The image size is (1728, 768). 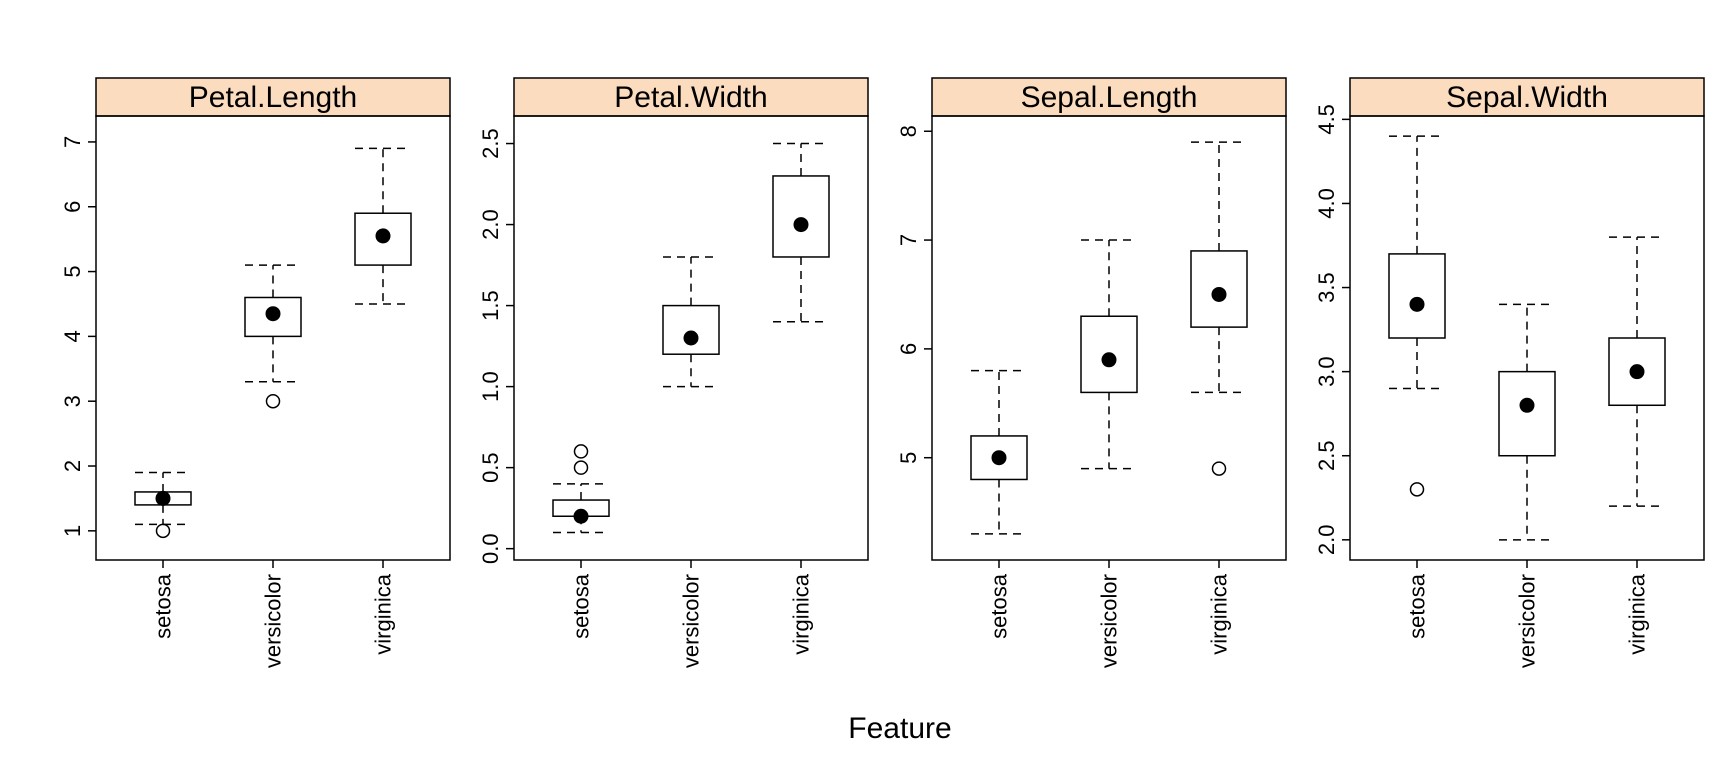 I want to click on y-tick-label: 4, so click(x=72, y=336).